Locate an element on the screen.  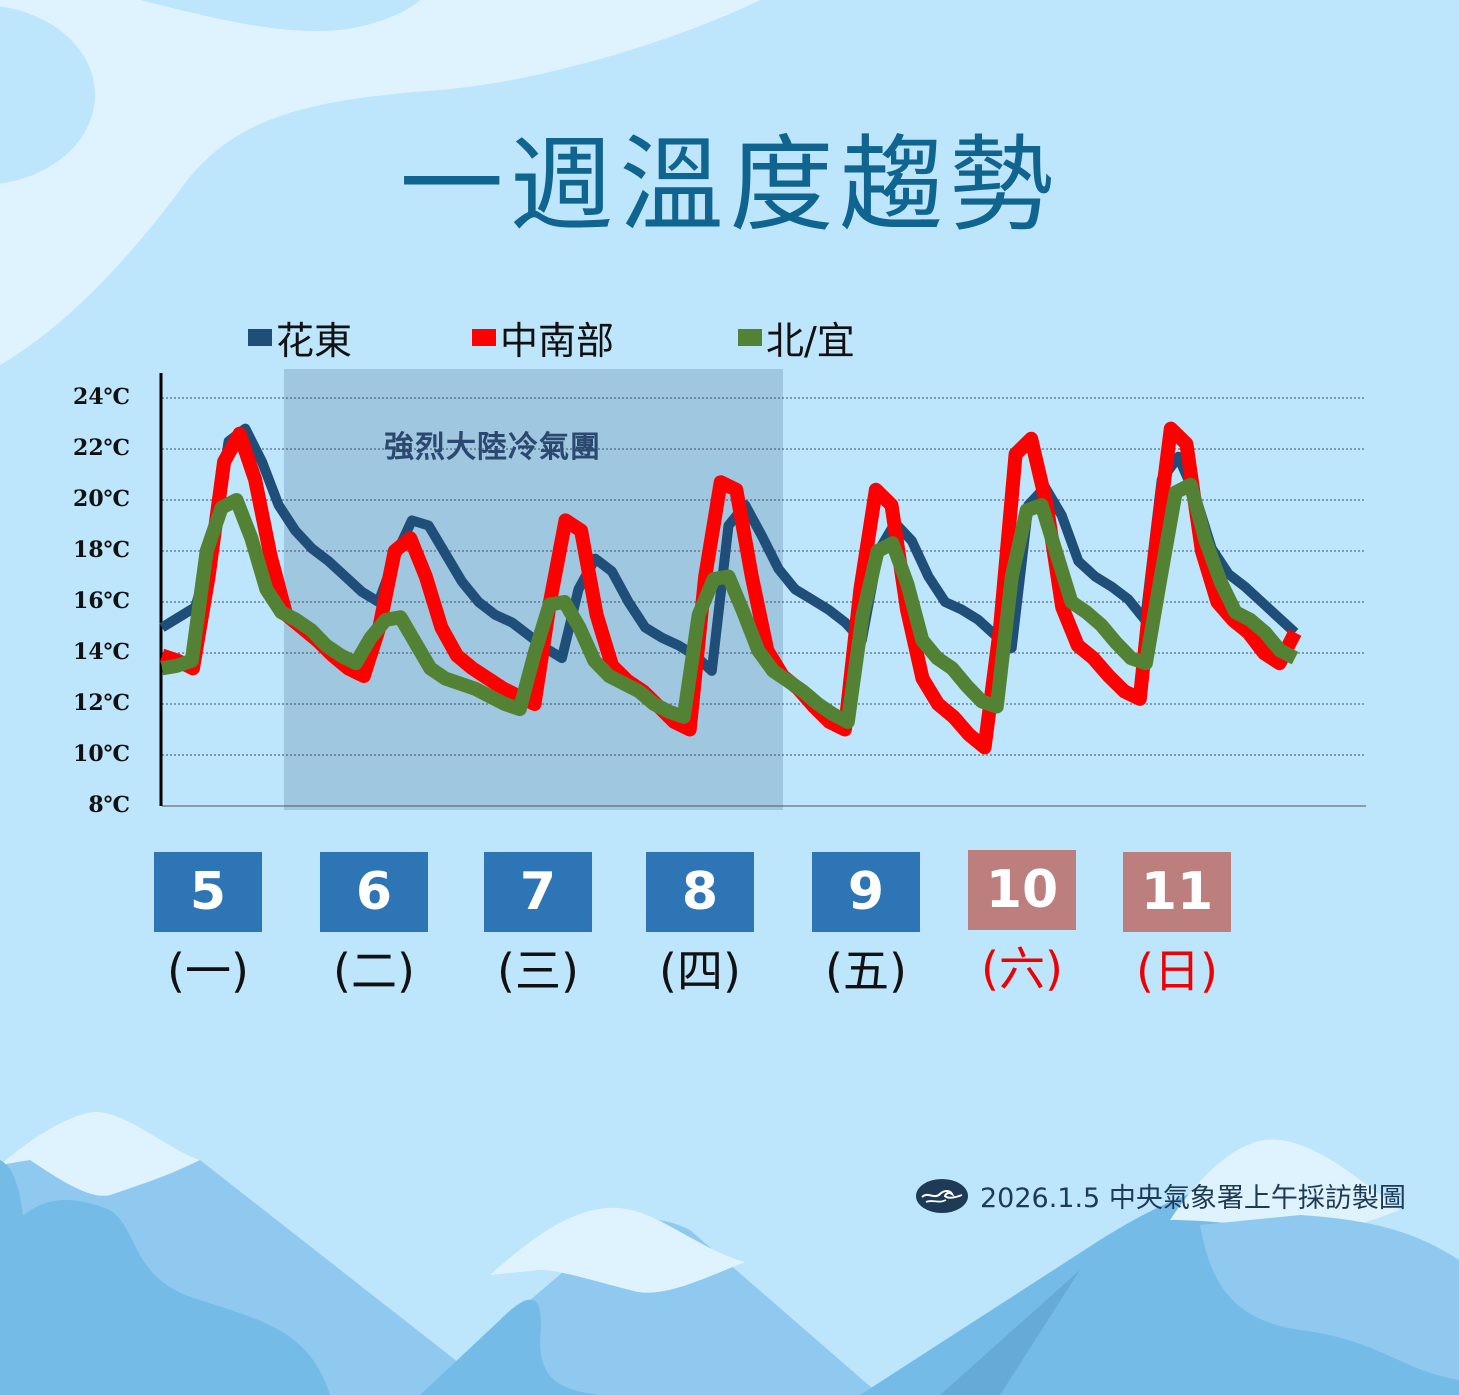
day-7: 7 (三) is located at coordinates (538, 927).